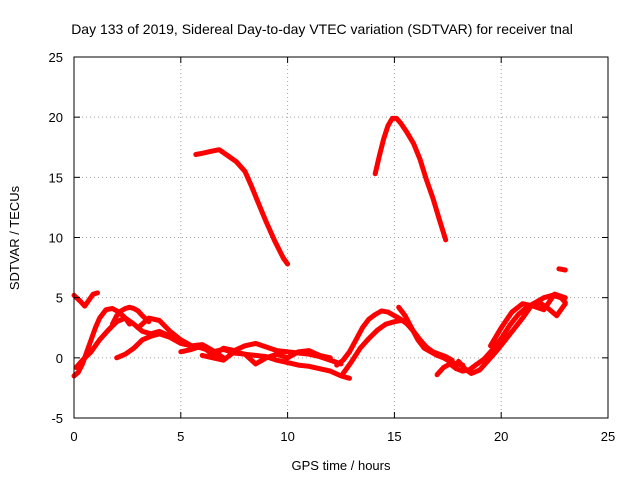 The height and width of the screenshot is (480, 640). Describe the element at coordinates (59, 358) in the screenshot. I see `y-tick-label: 0` at that location.